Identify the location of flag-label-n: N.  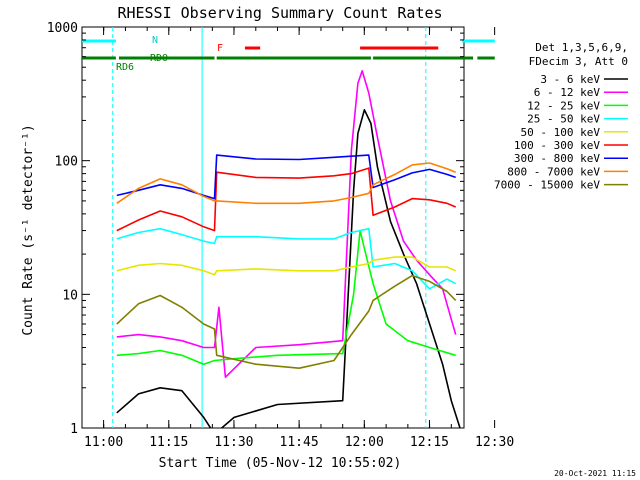
(155, 40).